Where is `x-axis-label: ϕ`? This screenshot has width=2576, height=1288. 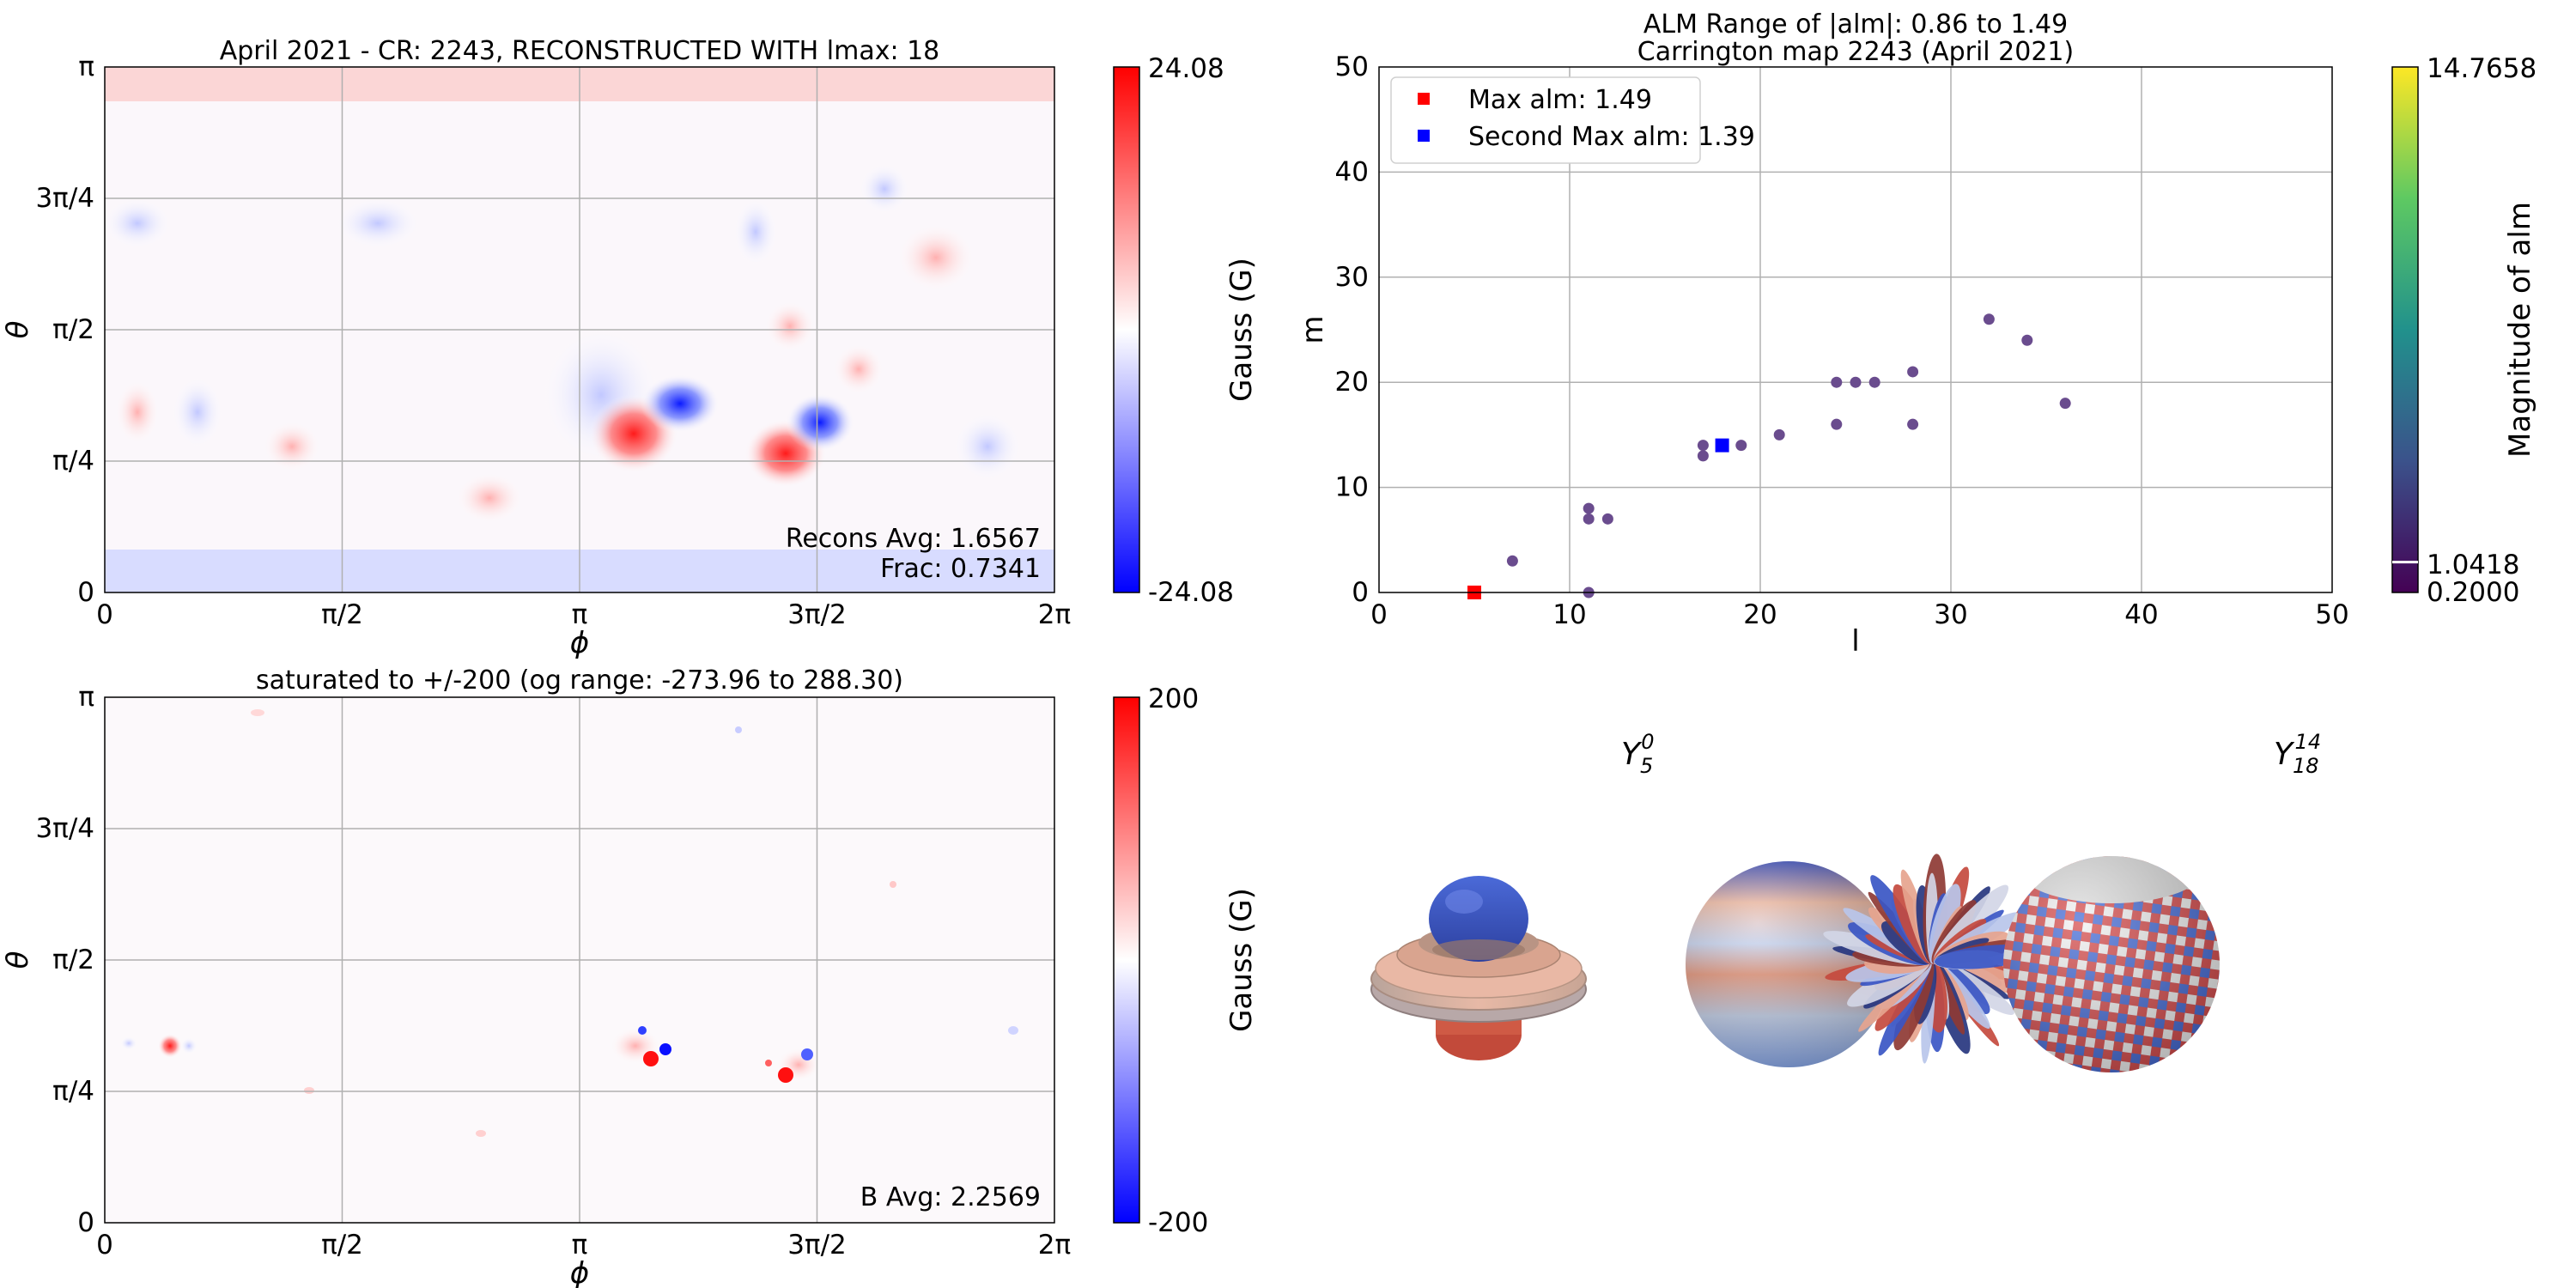
x-axis-label: ϕ is located at coordinates (579, 1272).